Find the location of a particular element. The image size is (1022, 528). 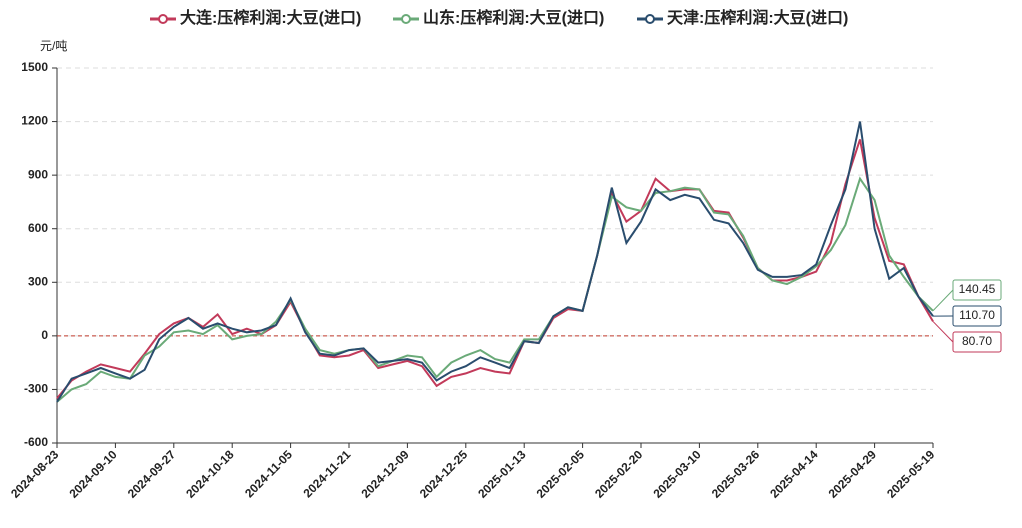

x-tick-label: 2025-04-29 is located at coordinates (853, 474).